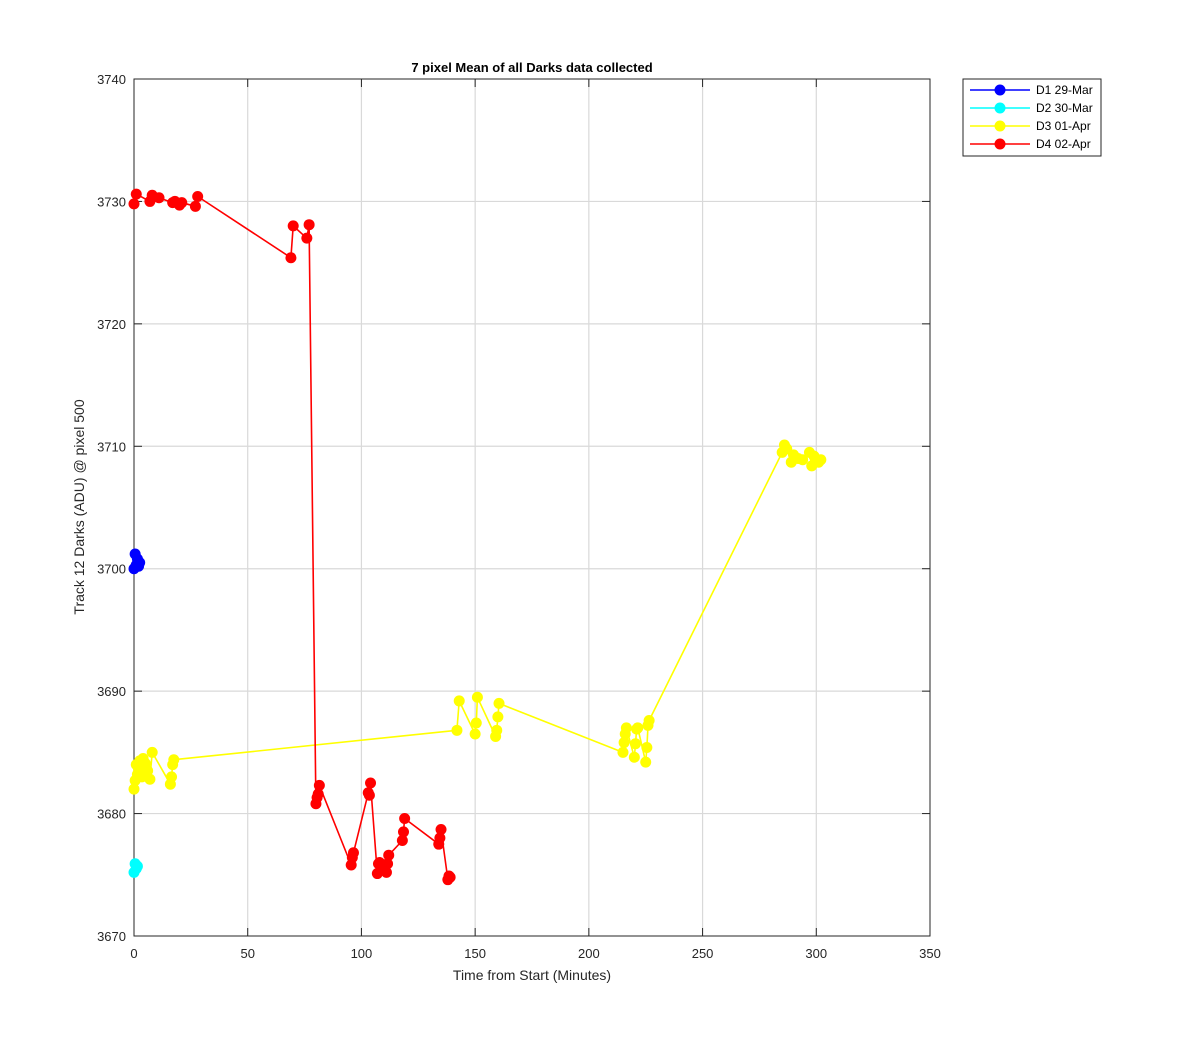 The image size is (1200, 1050). I want to click on y-axis-label: Track 12 Darks (ADU) @ pixel 500, so click(79, 506).